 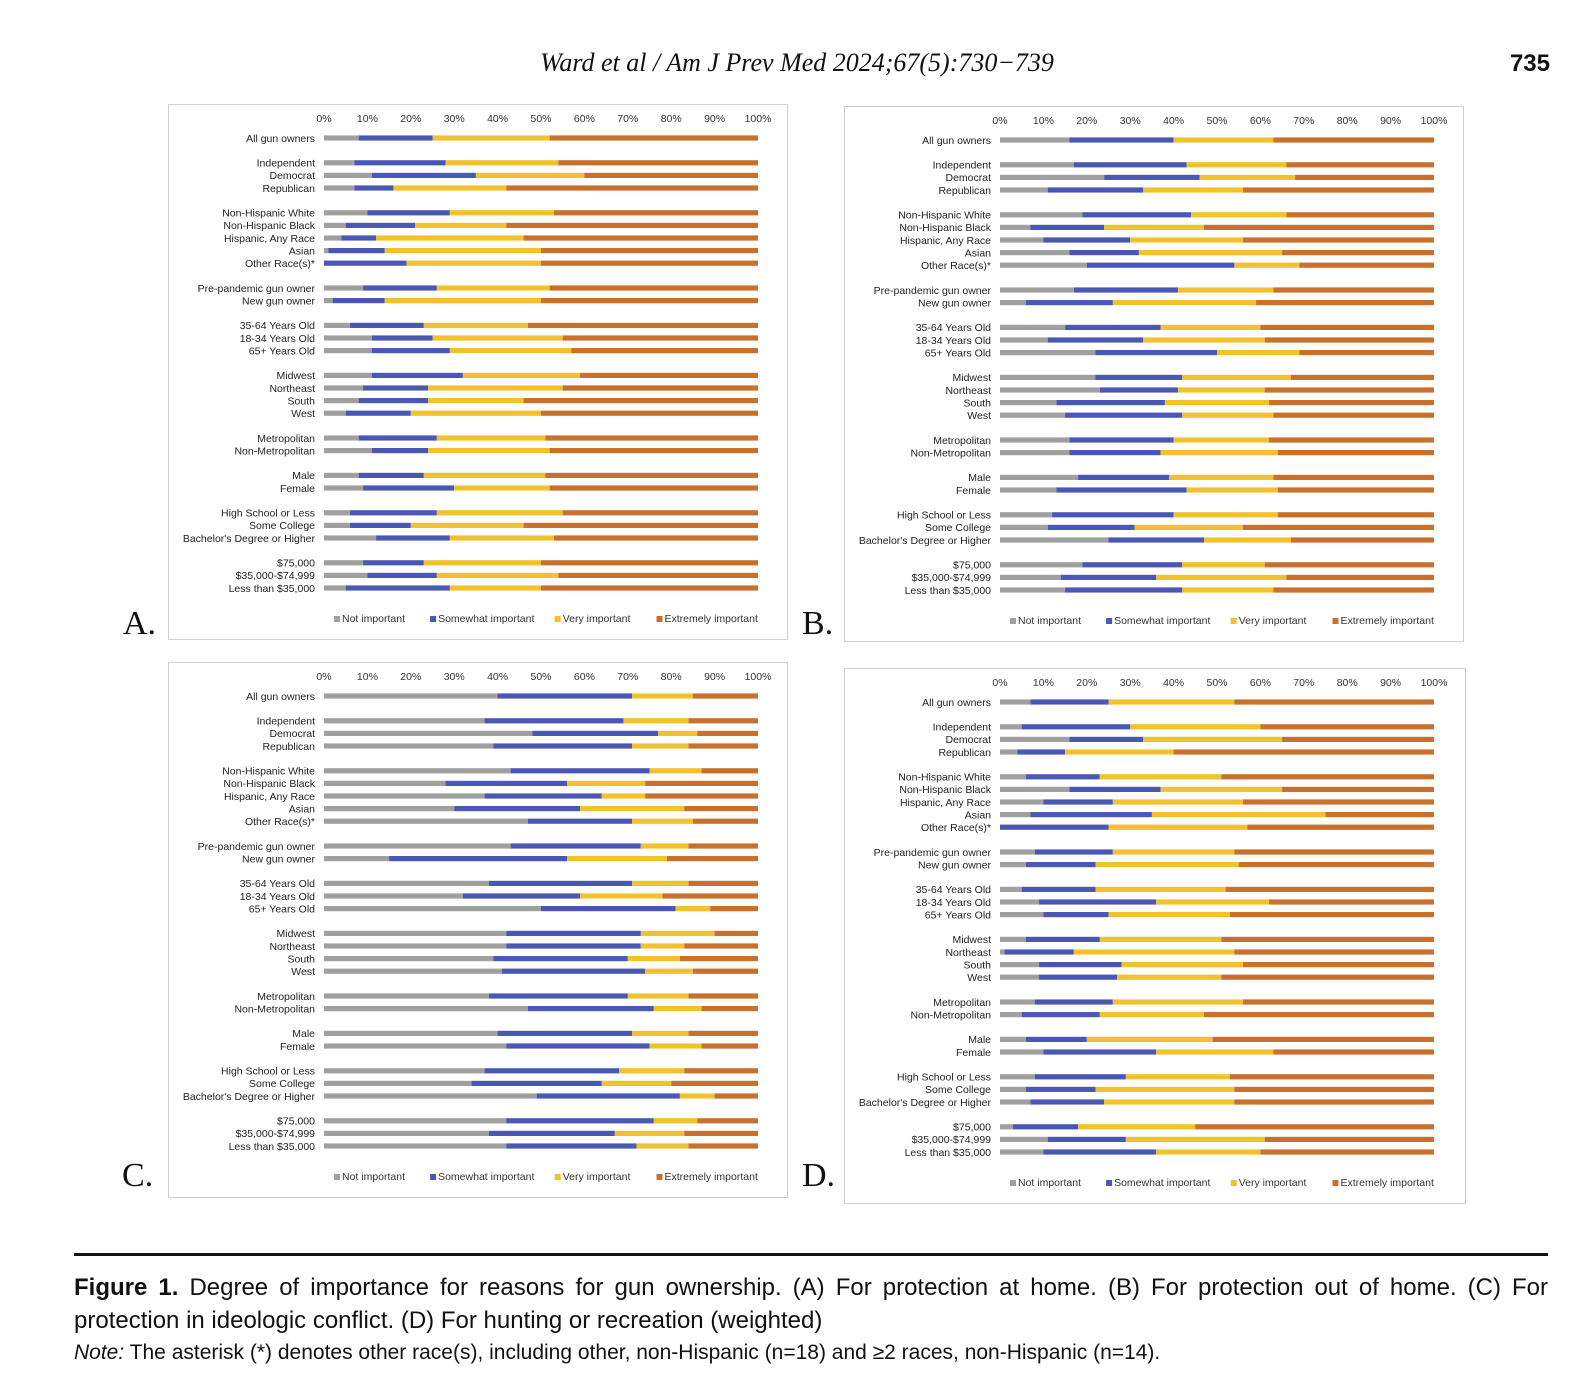 I want to click on category-label: High School or Less, so click(x=944, y=1078).